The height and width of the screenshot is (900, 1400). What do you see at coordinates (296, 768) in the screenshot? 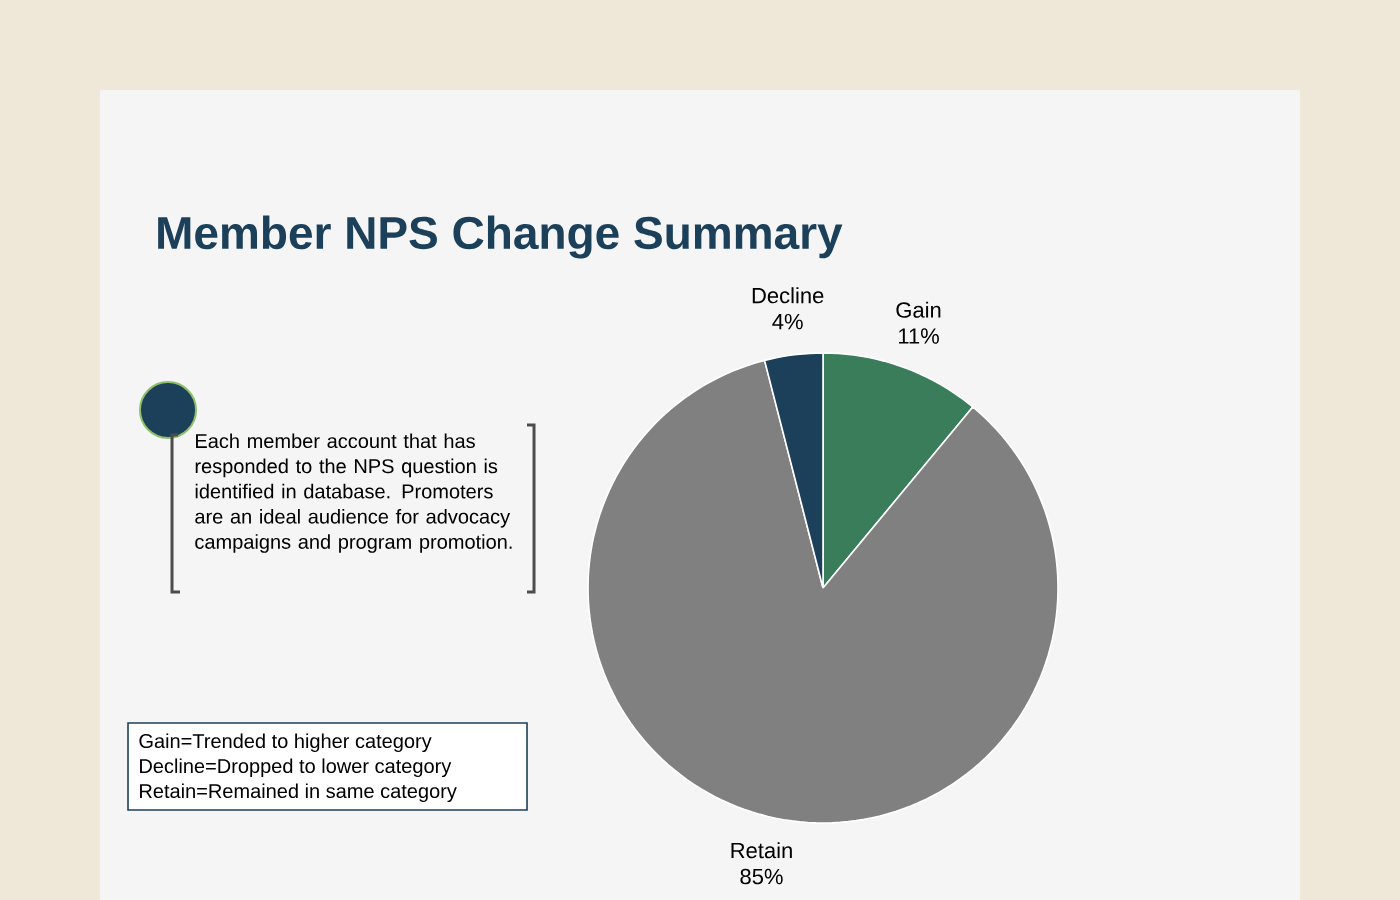
I see `text: Decline=Dropped to lower category` at bounding box center [296, 768].